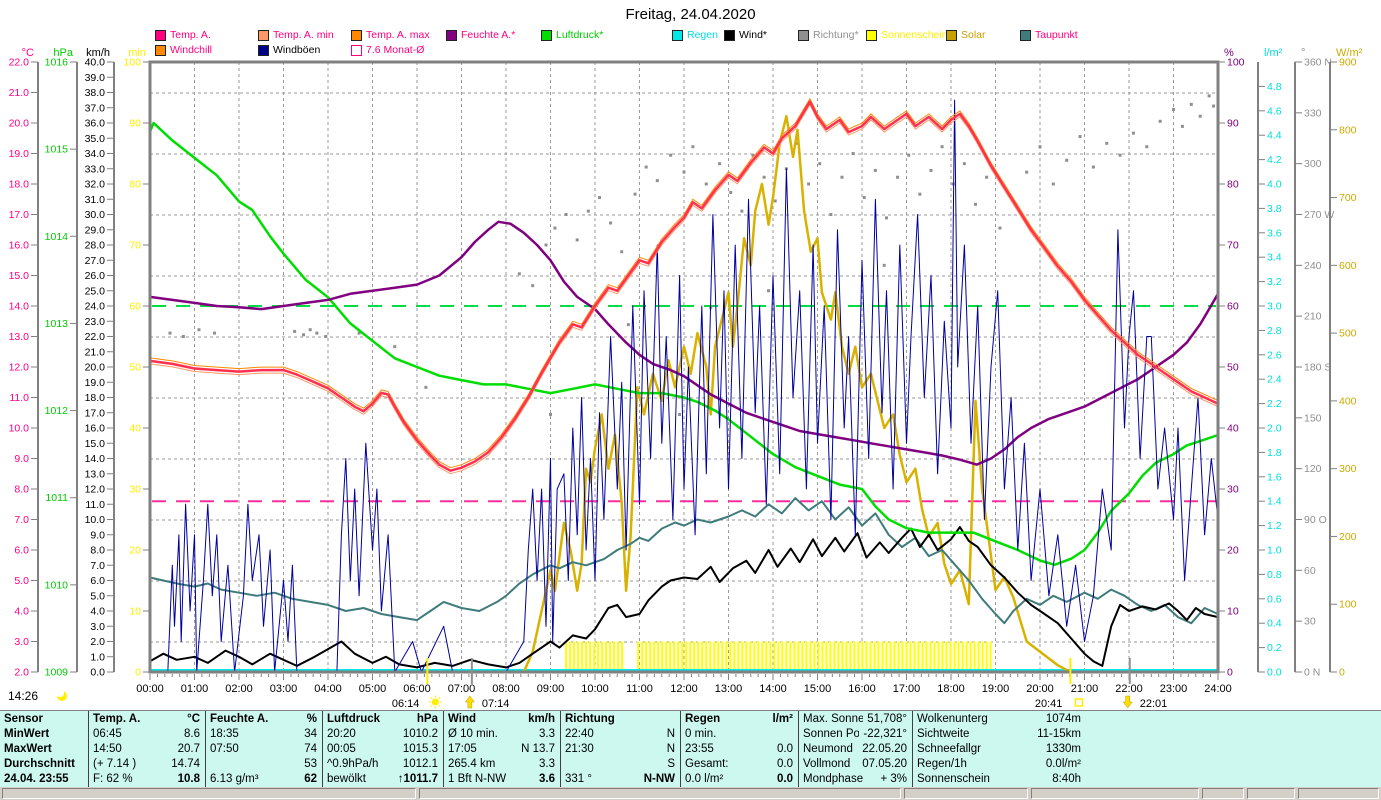 This screenshot has height=800, width=1381. What do you see at coordinates (1348, 130) in the screenshot?
I see `svg-text: 800` at bounding box center [1348, 130].